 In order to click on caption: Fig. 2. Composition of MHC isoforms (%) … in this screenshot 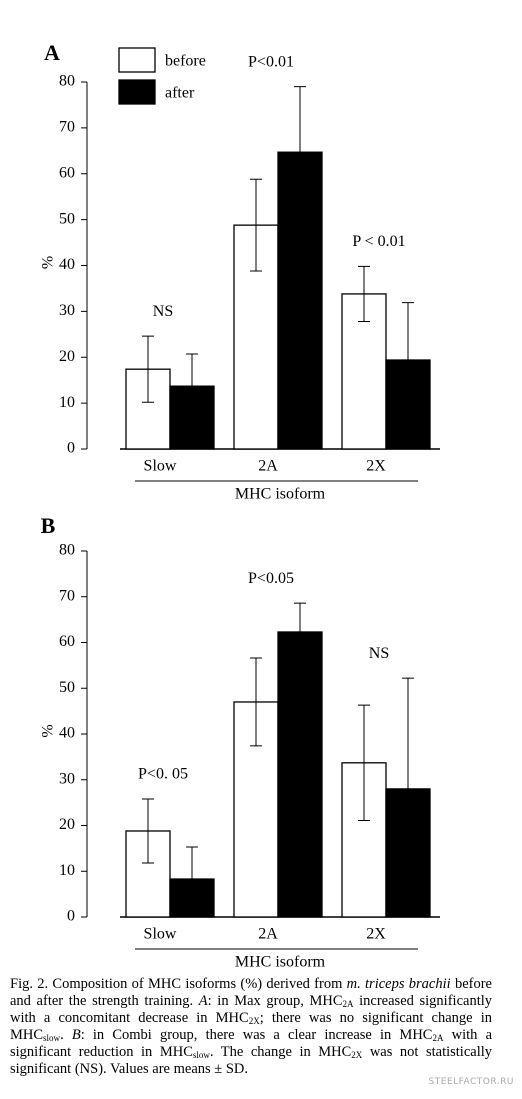, I will do `click(251, 1026)`.